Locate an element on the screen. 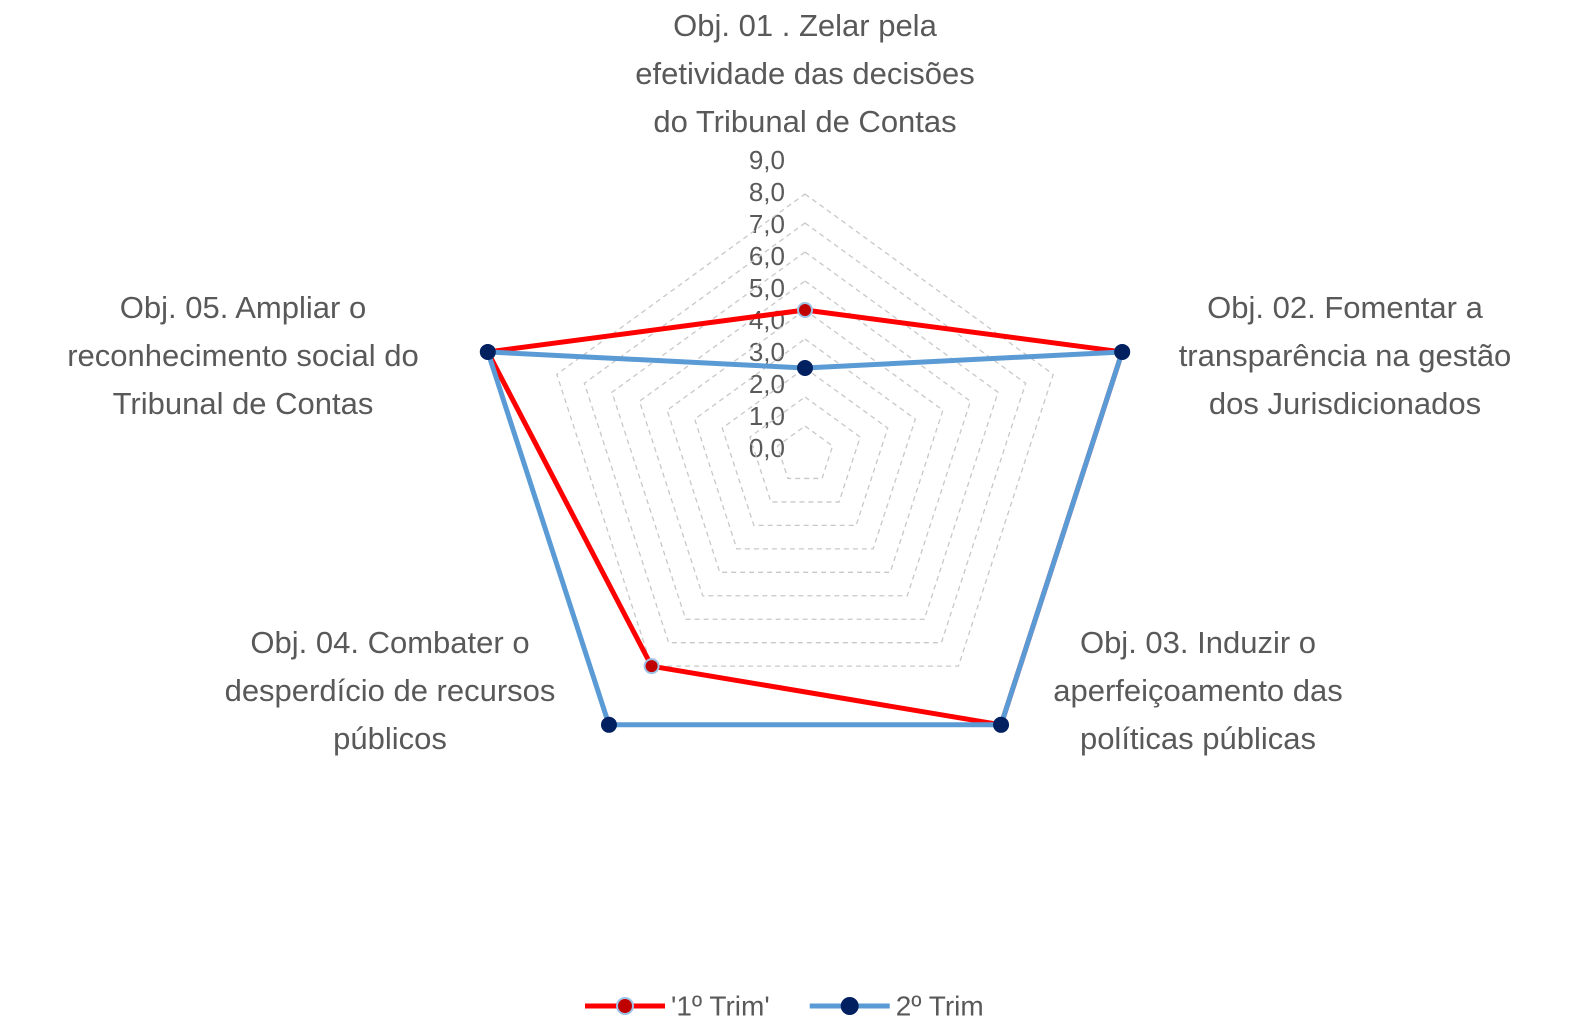 The height and width of the screenshot is (1034, 1591). category-label: reconhecimento social do is located at coordinates (243, 355).